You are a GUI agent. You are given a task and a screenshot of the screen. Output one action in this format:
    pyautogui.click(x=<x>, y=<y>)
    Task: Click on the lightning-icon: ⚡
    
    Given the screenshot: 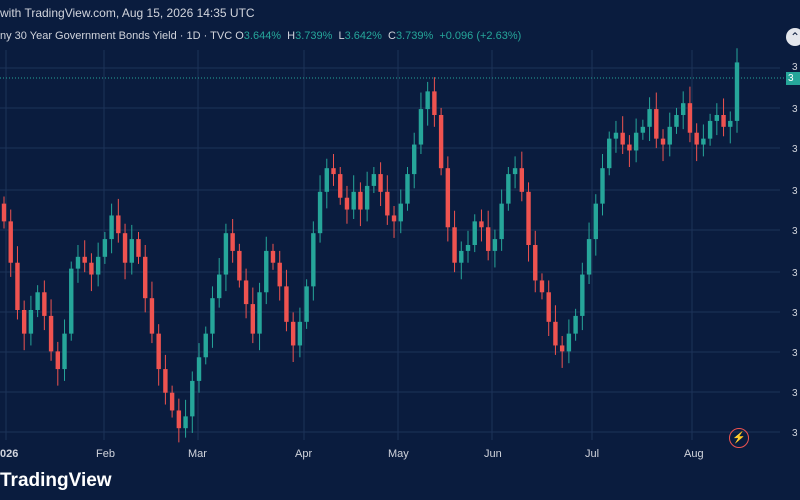 What is the action you would take?
    pyautogui.click(x=739, y=438)
    